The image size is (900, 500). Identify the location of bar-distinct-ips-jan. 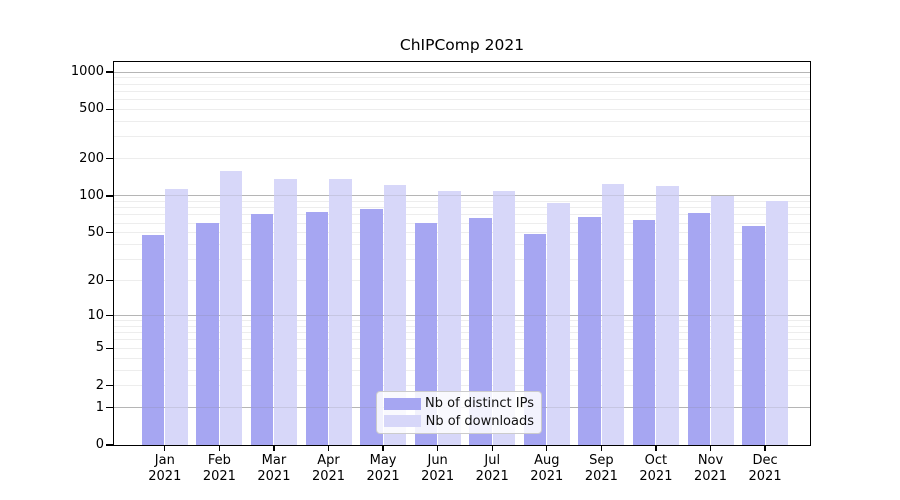
(153, 340).